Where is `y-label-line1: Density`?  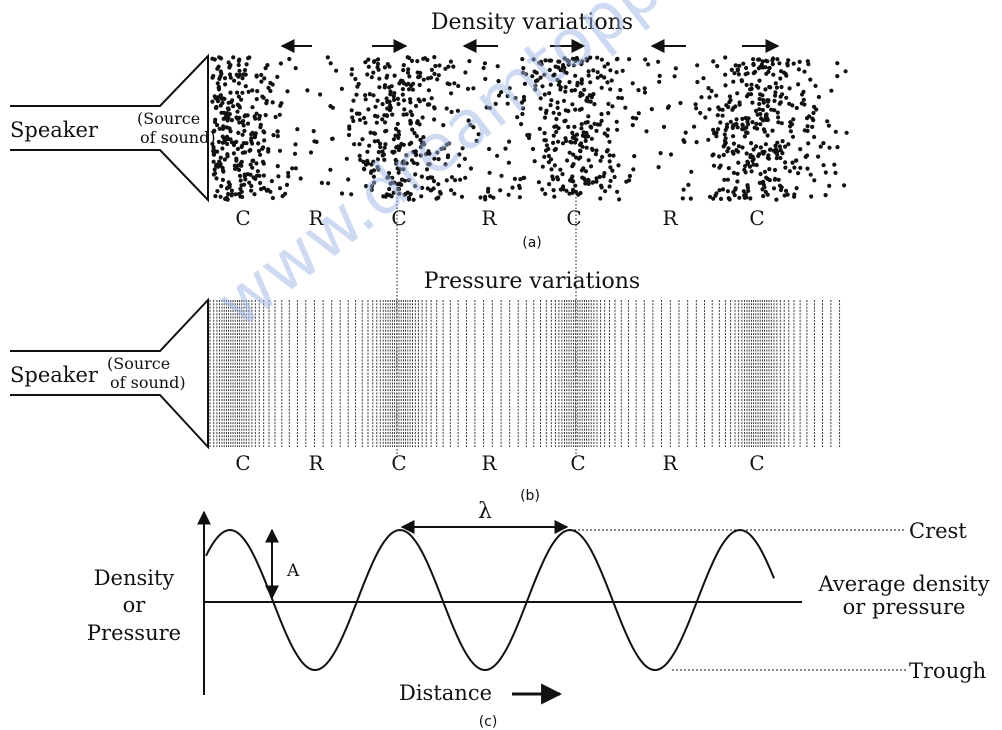 y-label-line1: Density is located at coordinates (134, 578).